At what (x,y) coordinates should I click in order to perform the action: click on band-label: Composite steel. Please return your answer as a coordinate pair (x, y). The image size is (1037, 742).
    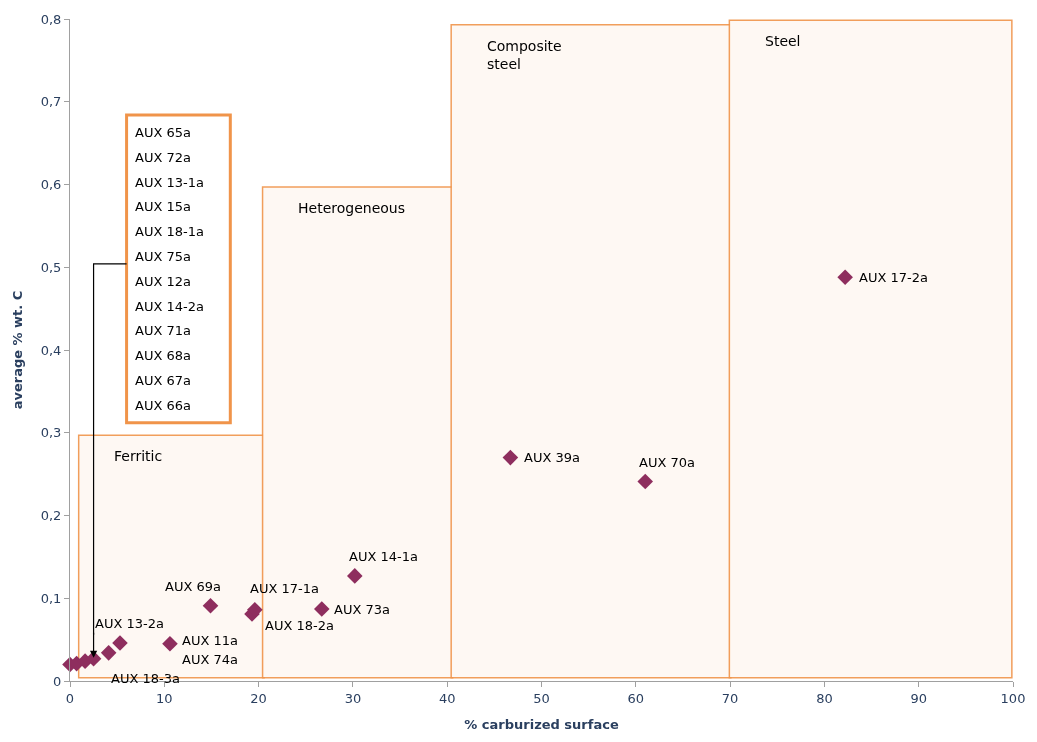
    Looking at the image, I should click on (524, 55).